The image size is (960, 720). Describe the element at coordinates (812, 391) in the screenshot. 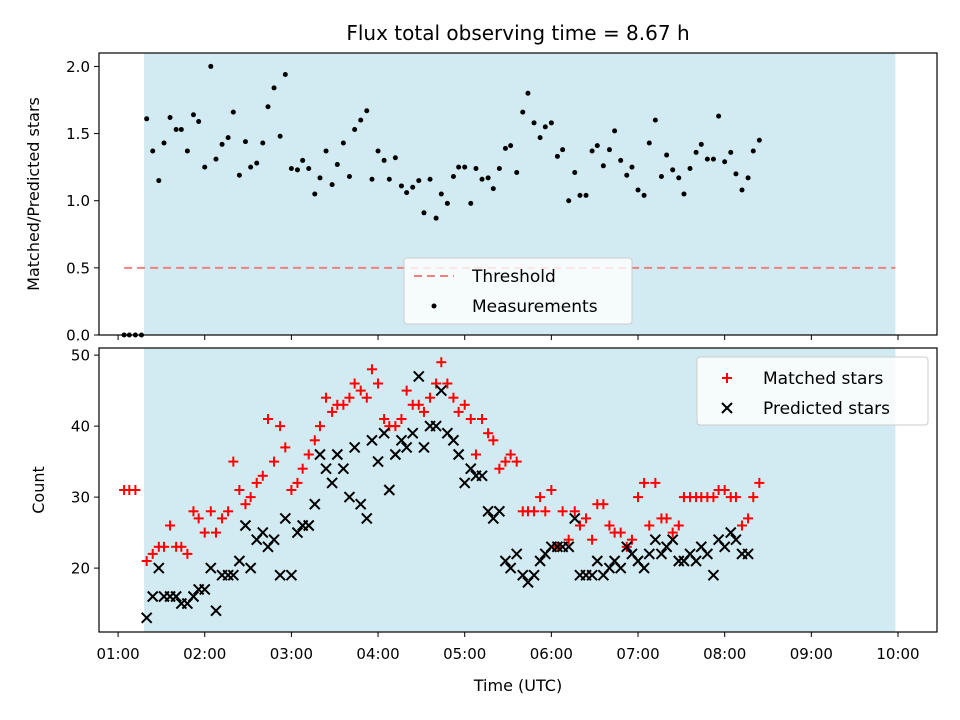

I see `bottom-legend: Matched stars Predicted stars` at that location.